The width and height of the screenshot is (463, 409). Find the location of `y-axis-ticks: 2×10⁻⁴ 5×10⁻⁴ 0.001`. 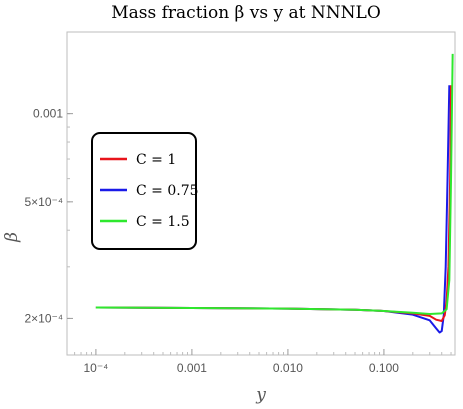

y-axis-ticks: 2×10⁻⁴ 5×10⁻⁴ 0.001 is located at coordinates (48, 216).